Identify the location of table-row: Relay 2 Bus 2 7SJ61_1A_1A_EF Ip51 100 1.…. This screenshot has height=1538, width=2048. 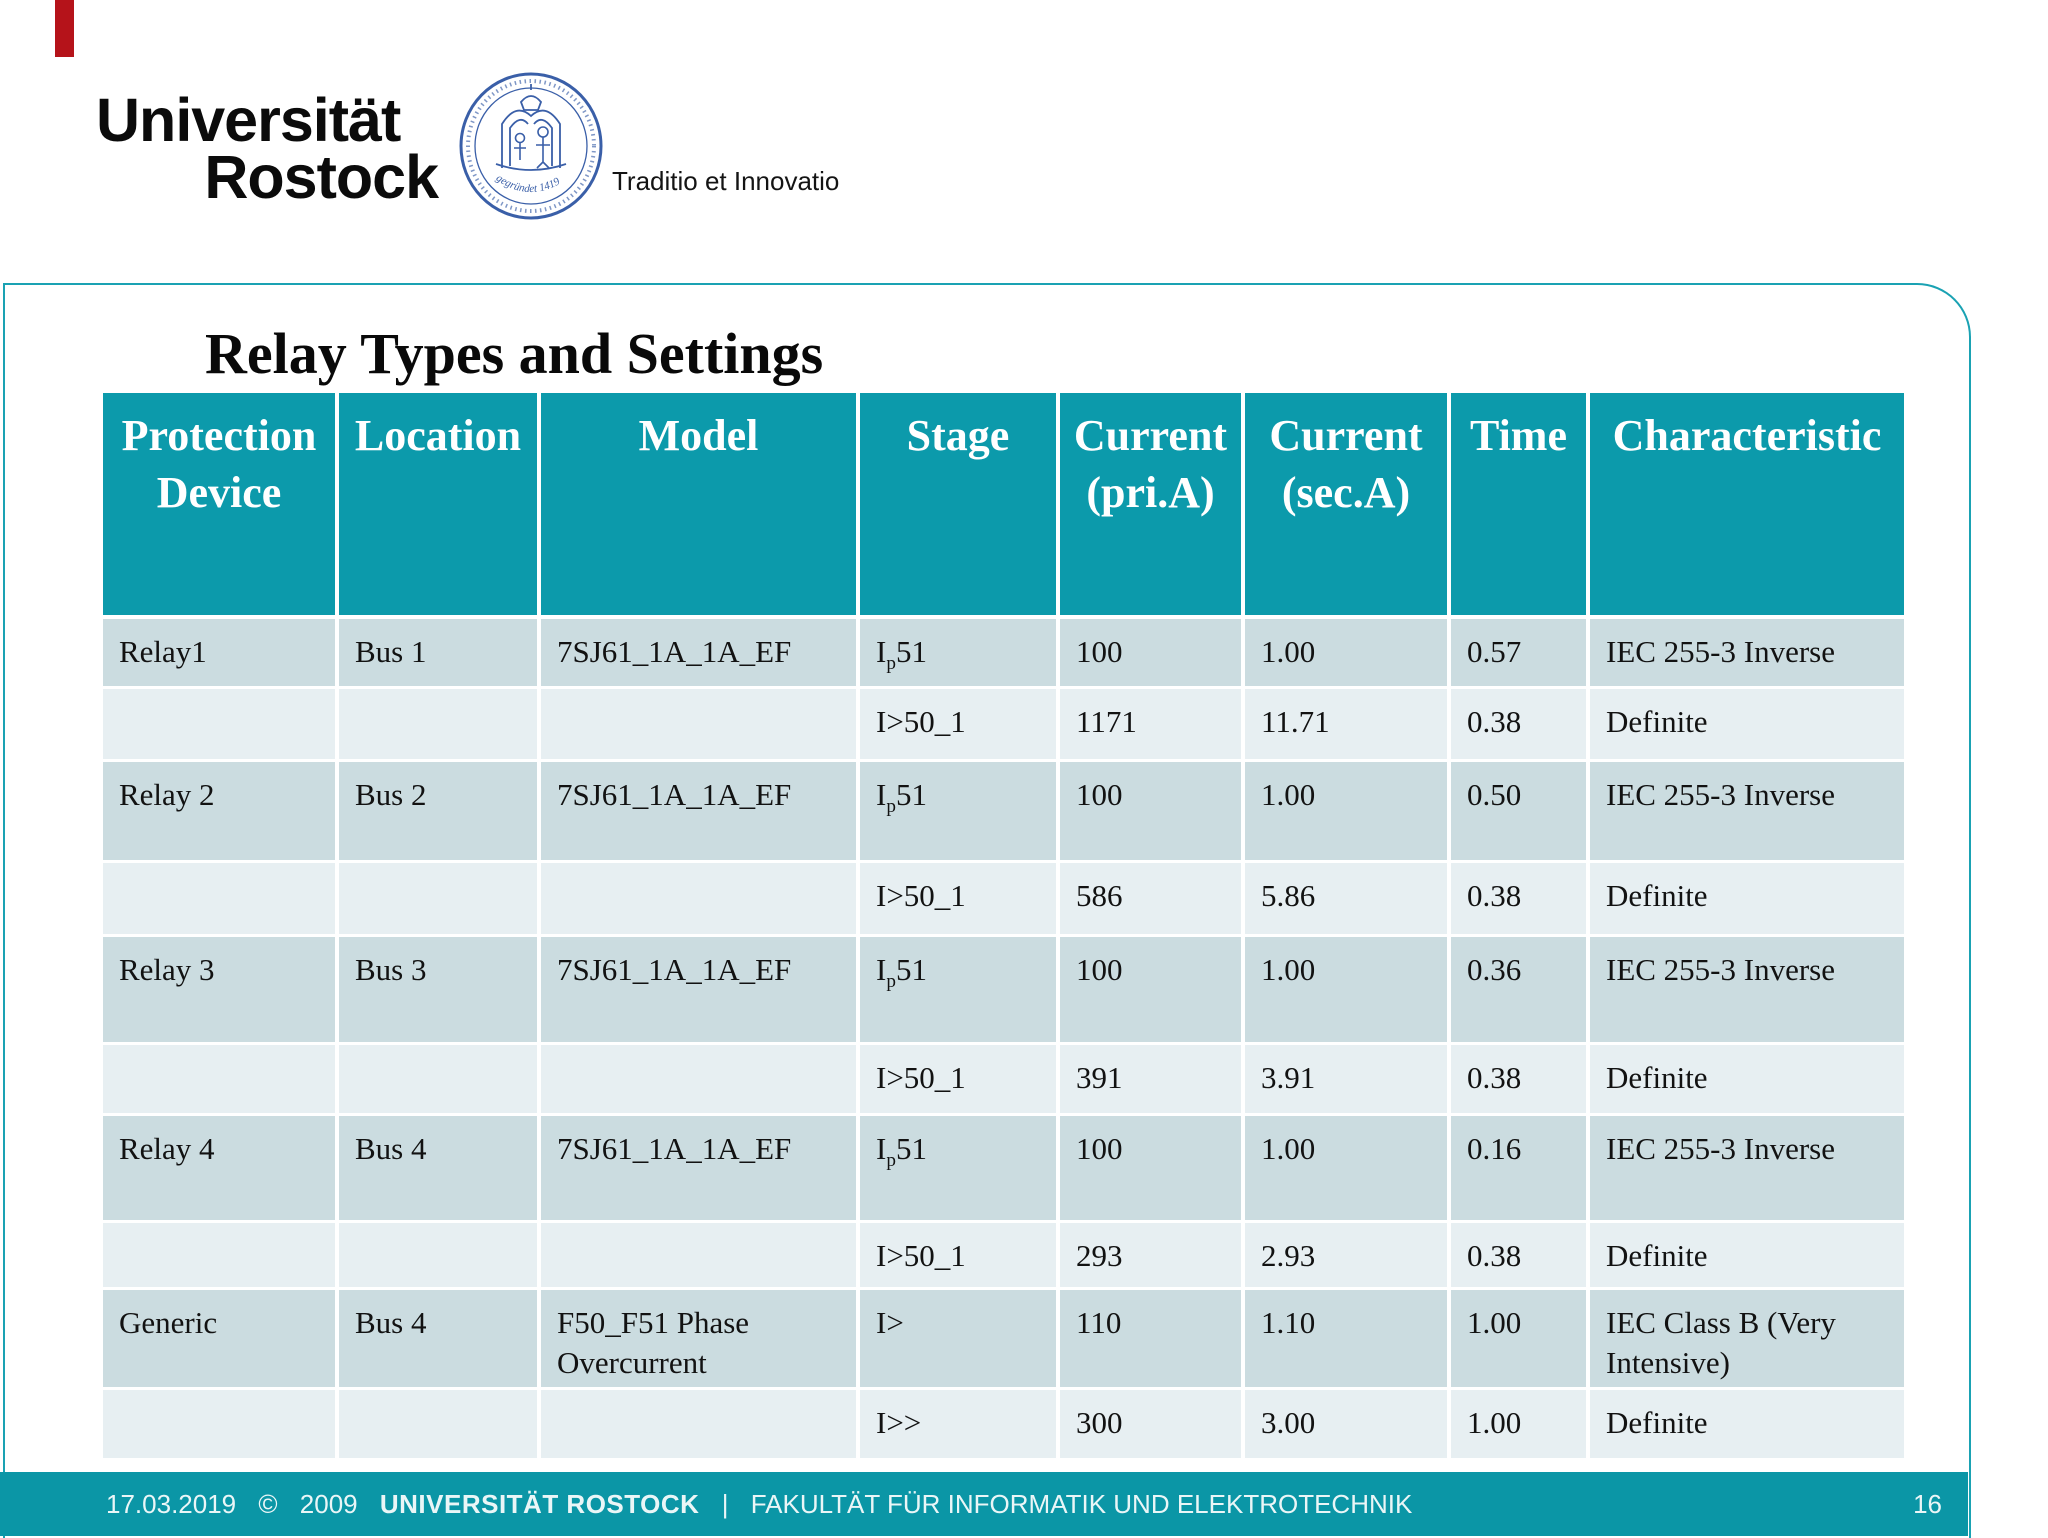
(1003, 811).